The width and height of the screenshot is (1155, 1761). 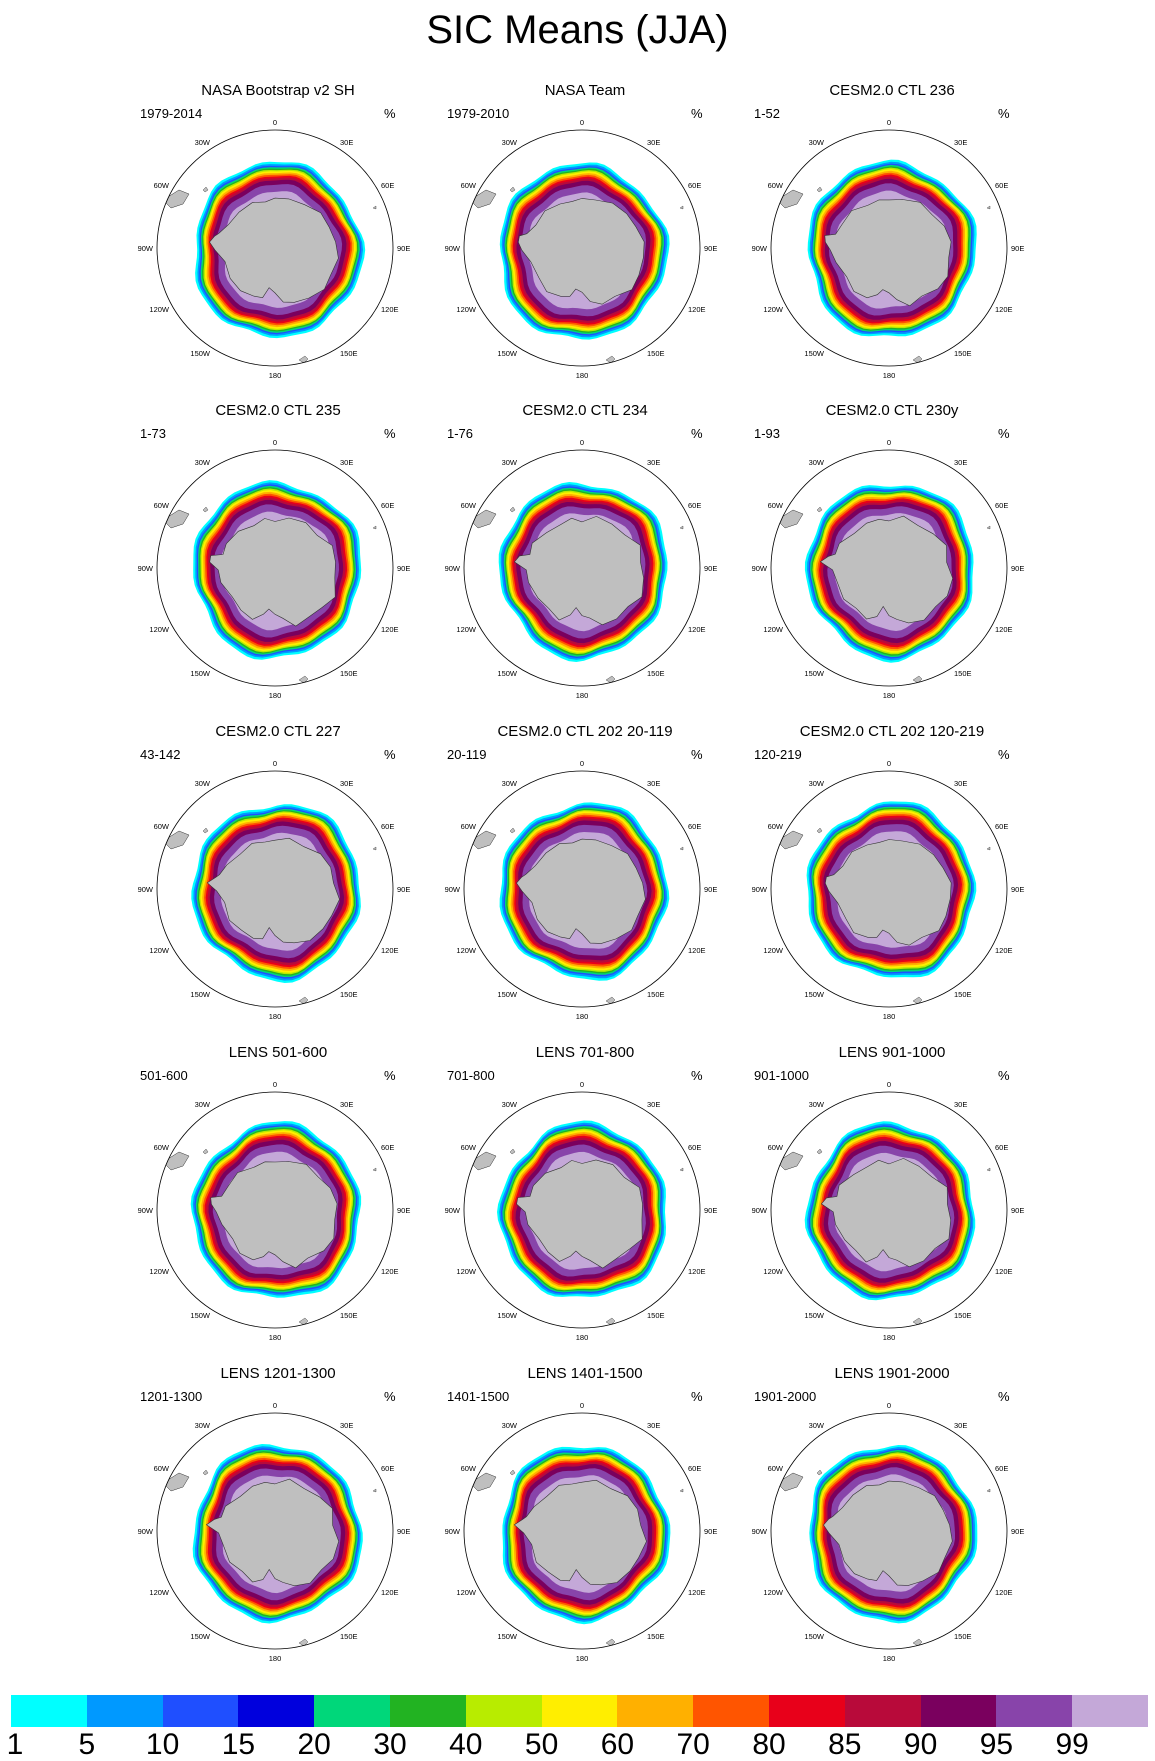 I want to click on panel-years: 120-219, so click(x=778, y=754).